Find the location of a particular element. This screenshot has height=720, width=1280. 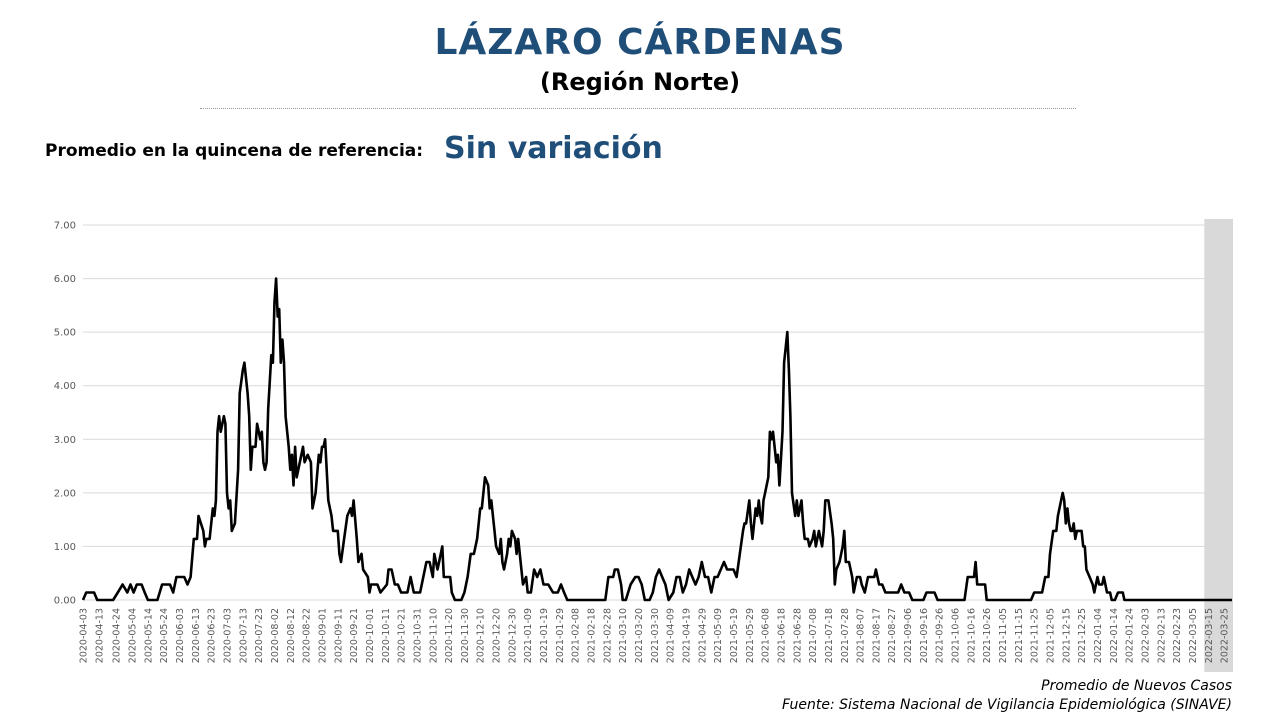

y-tick-label: 5.00 is located at coordinates (65, 333).